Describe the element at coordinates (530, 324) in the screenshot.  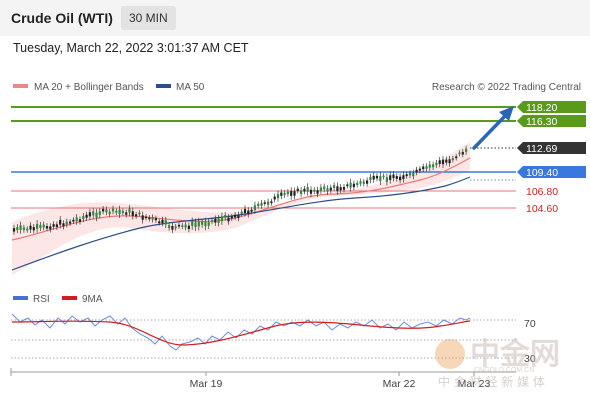
I see `rsi-label-70: 70` at that location.